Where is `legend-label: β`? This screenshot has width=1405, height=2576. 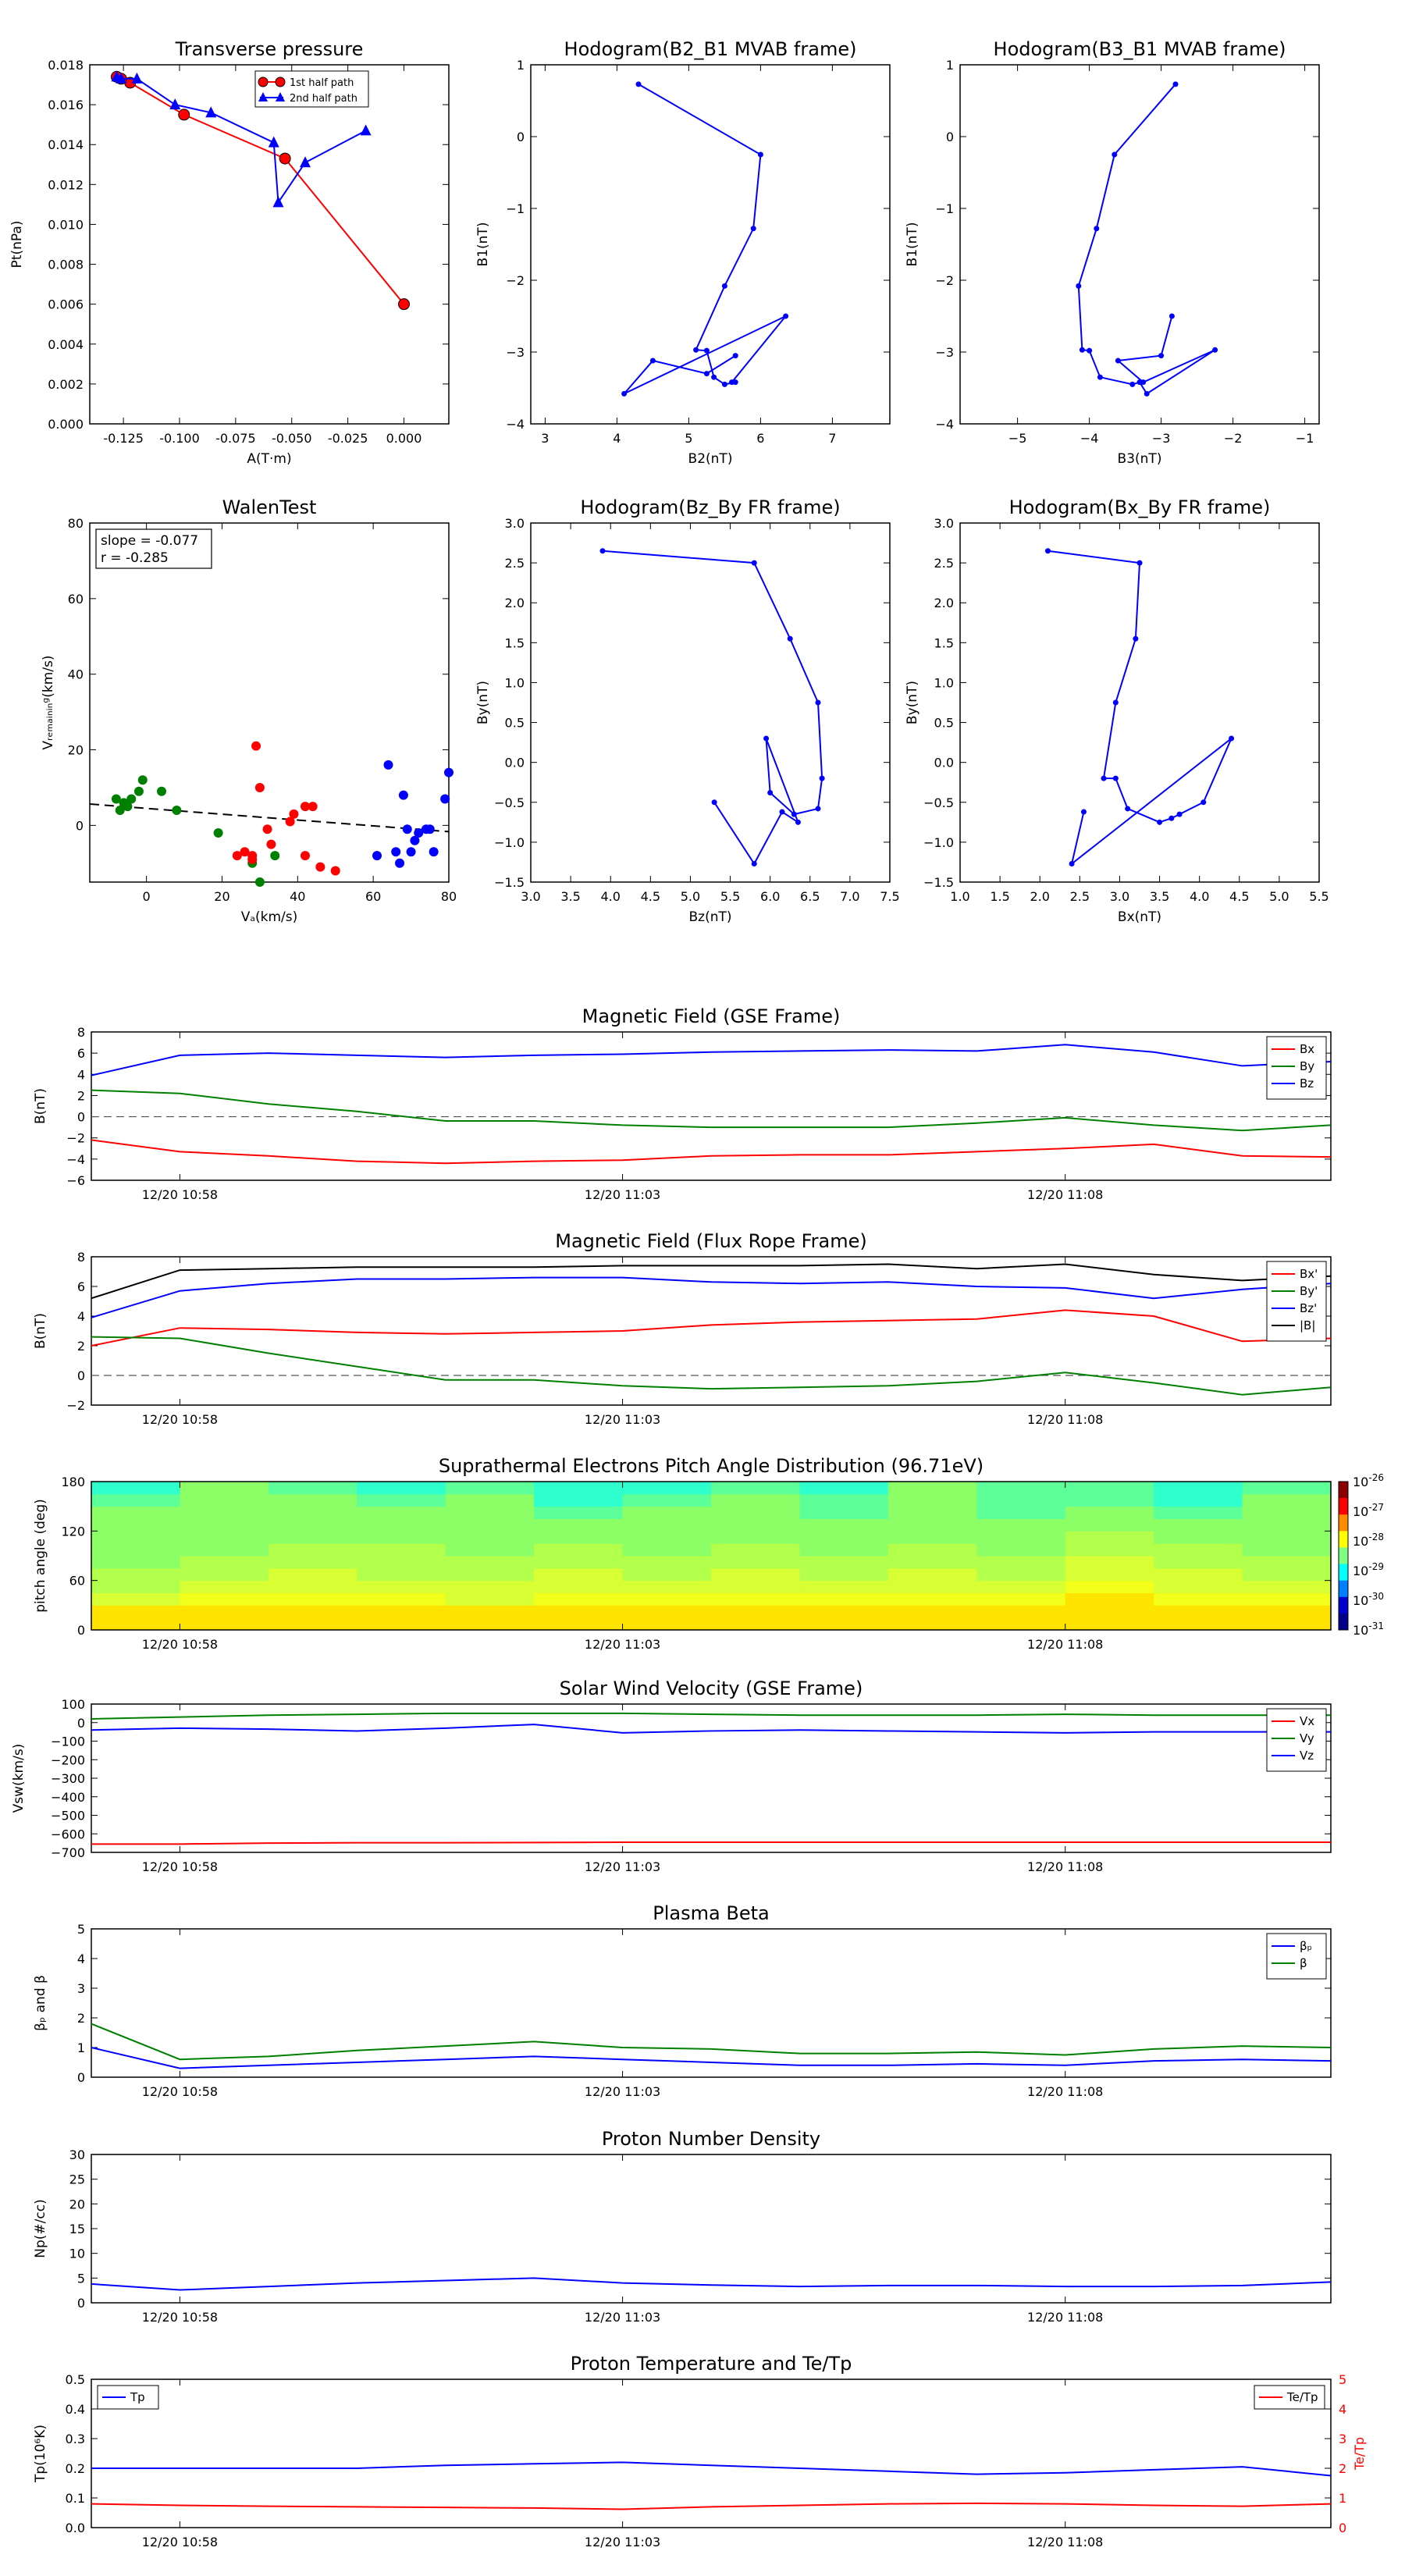
legend-label: β is located at coordinates (1303, 1963).